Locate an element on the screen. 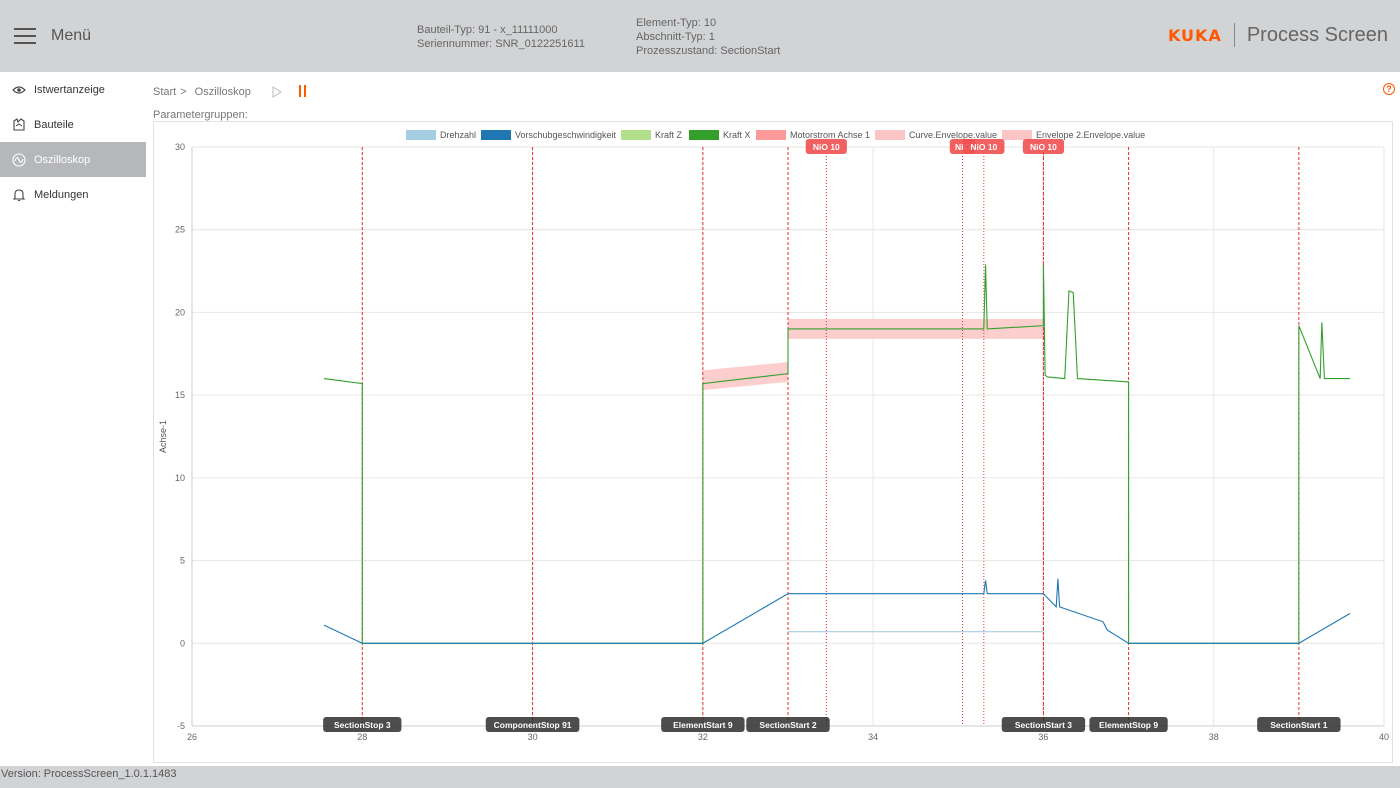 The image size is (1400, 788). sidebar-item-label: Oszilloskop is located at coordinates (62, 159).